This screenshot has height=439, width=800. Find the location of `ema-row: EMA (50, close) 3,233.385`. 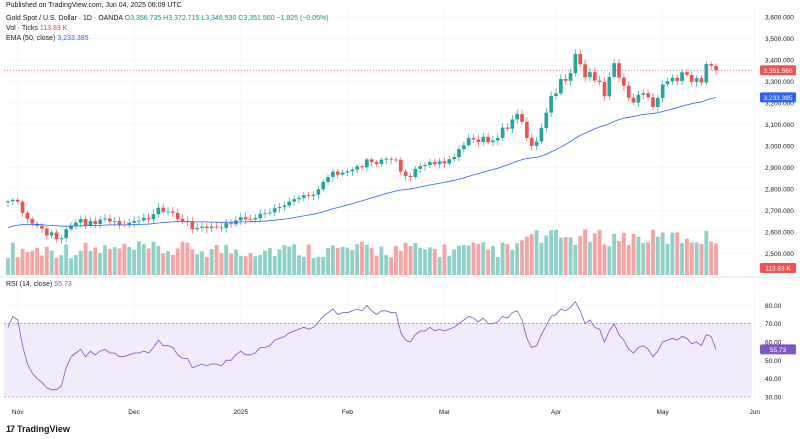

ema-row: EMA (50, close) 3,233.385 is located at coordinates (167, 39).